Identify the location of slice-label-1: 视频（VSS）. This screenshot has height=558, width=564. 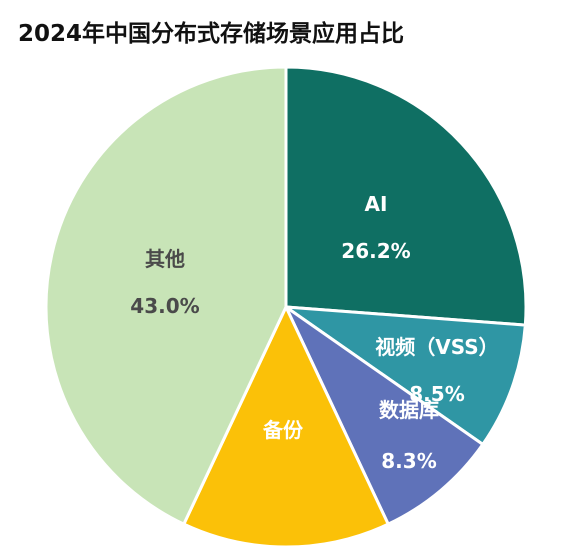
(436, 347).